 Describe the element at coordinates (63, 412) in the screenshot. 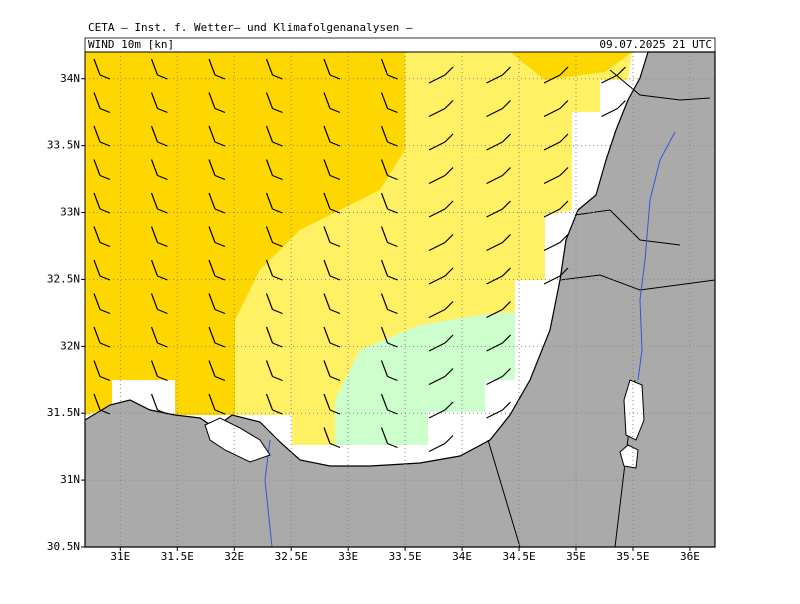

I see `y-tick-label: 31.5N` at that location.